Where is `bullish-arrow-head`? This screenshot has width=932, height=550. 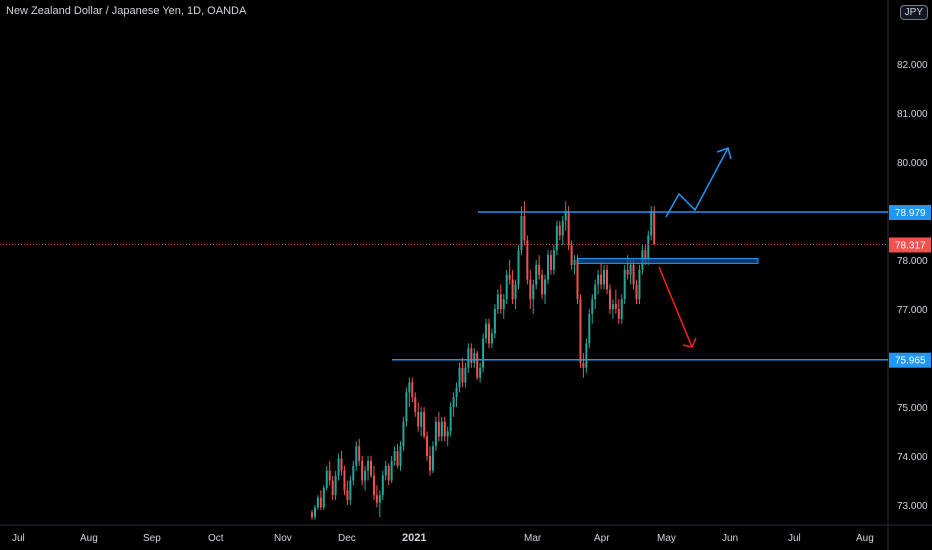 bullish-arrow-head is located at coordinates (724, 153).